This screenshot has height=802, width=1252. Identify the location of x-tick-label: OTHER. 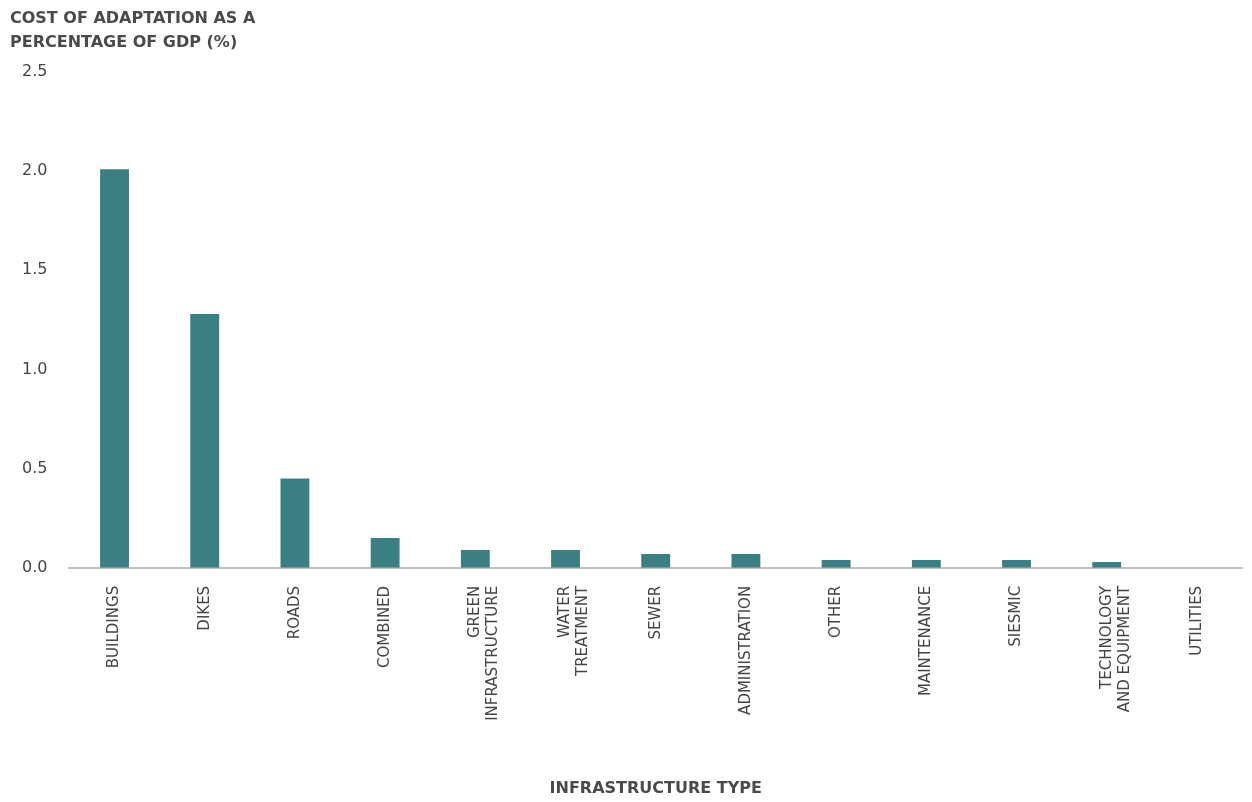
(835, 612).